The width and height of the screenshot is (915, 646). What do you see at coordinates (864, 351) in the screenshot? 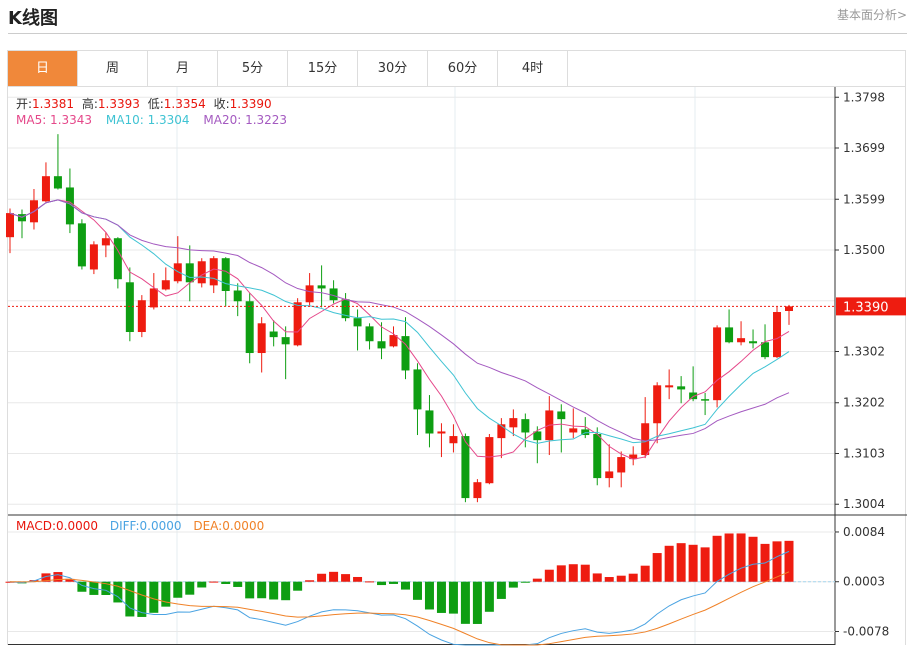
I see `y-tick-label: 1.3302` at bounding box center [864, 351].